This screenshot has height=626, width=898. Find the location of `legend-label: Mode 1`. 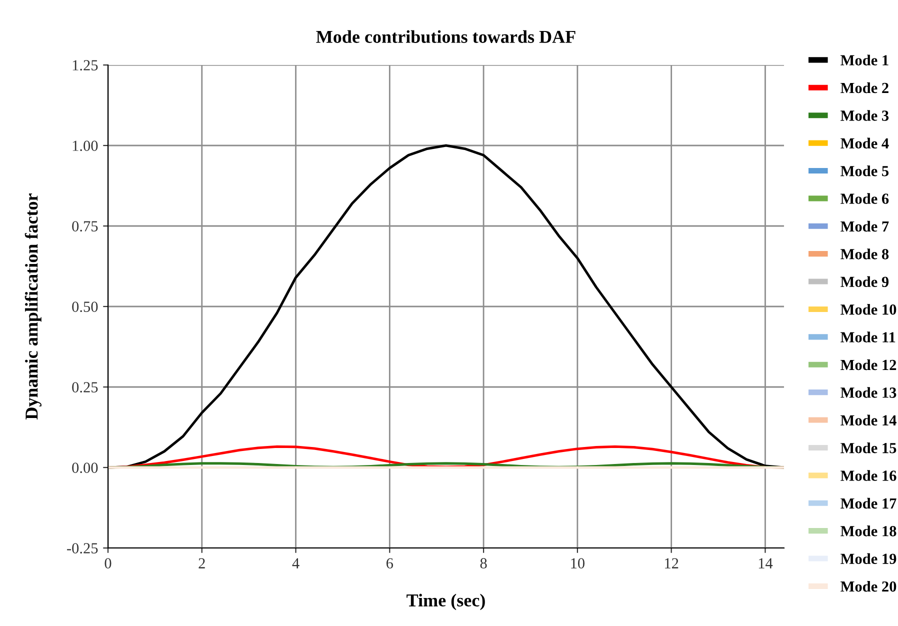

legend-label: Mode 1 is located at coordinates (864, 60).